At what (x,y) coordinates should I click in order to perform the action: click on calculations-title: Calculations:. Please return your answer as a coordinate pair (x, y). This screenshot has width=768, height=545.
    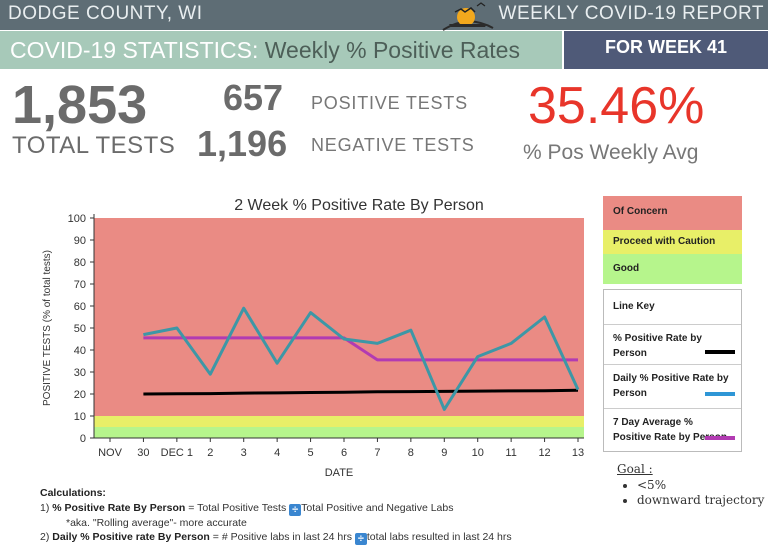
    Looking at the image, I should click on (73, 493).